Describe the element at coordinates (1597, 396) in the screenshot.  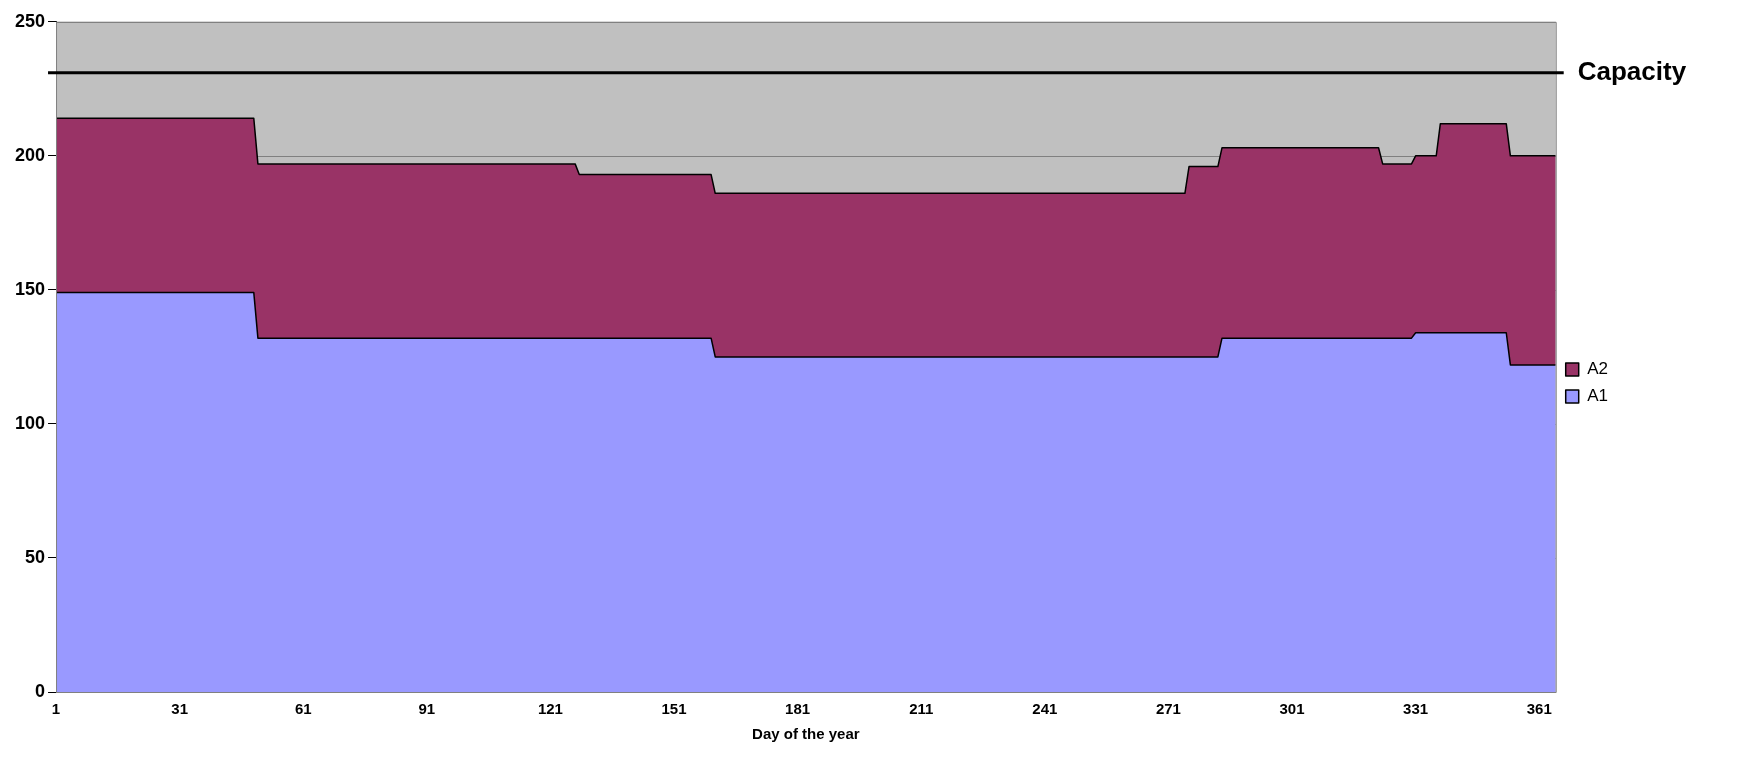
I see `legend-label: A1` at that location.